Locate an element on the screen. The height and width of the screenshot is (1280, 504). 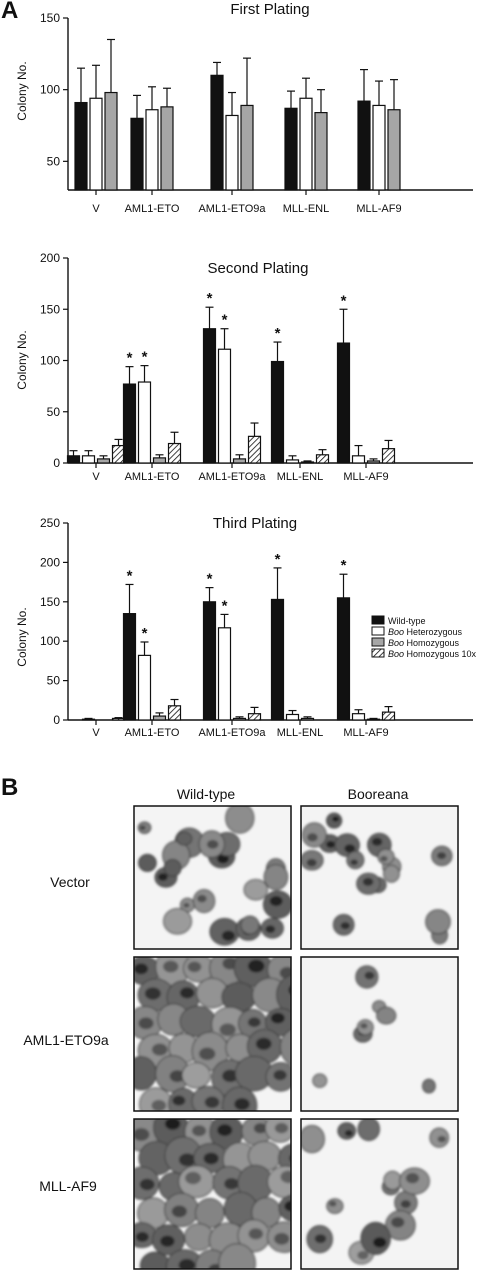
column-header-wild-type: Wild-type is located at coordinates (206, 794).